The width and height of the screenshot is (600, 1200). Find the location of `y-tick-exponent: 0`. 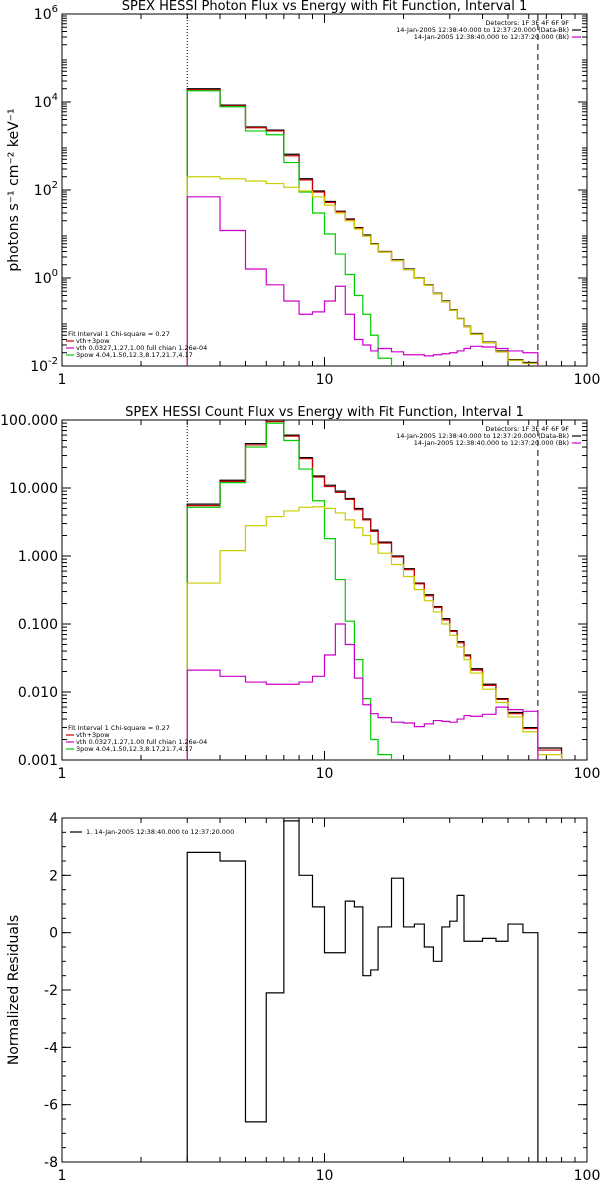

y-tick-exponent: 0 is located at coordinates (55, 273).